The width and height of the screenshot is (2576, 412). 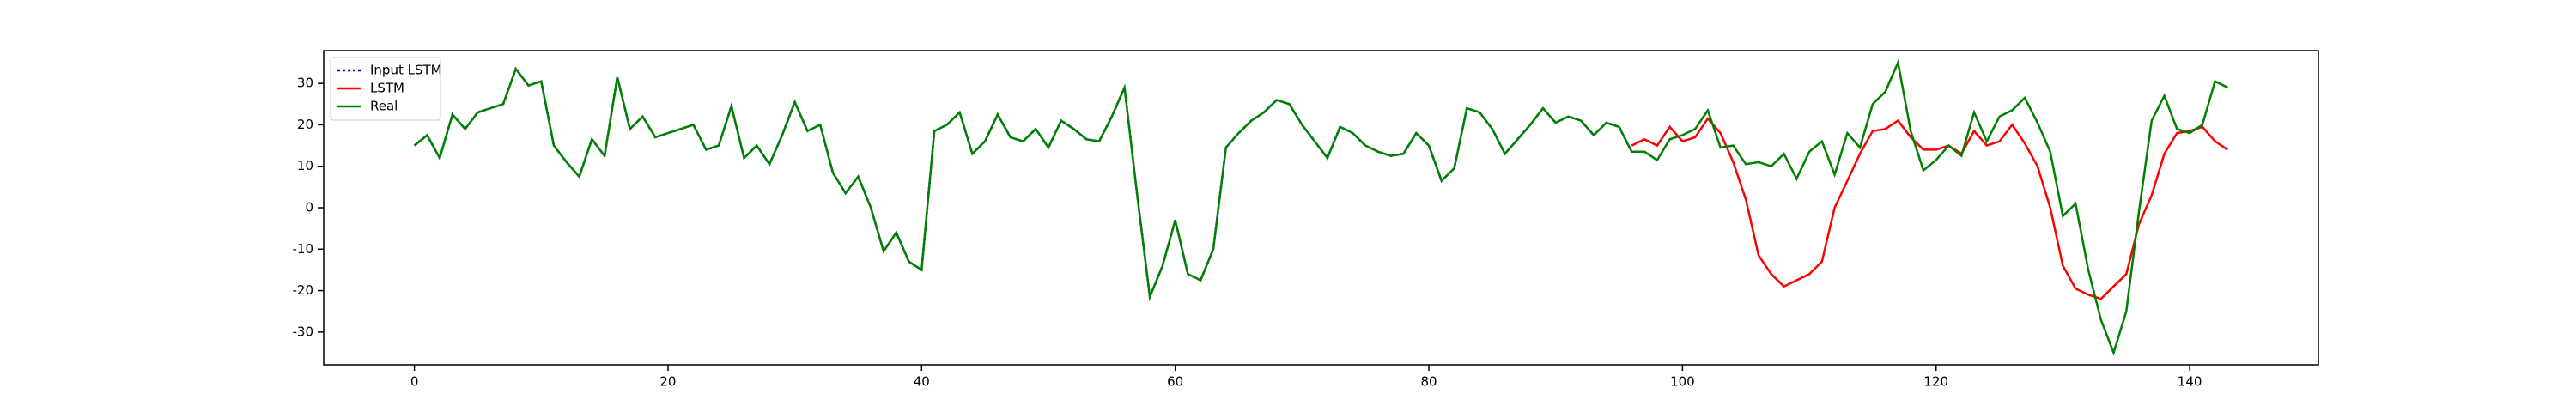 What do you see at coordinates (305, 83) in the screenshot?
I see `y-tick-label: 30` at bounding box center [305, 83].